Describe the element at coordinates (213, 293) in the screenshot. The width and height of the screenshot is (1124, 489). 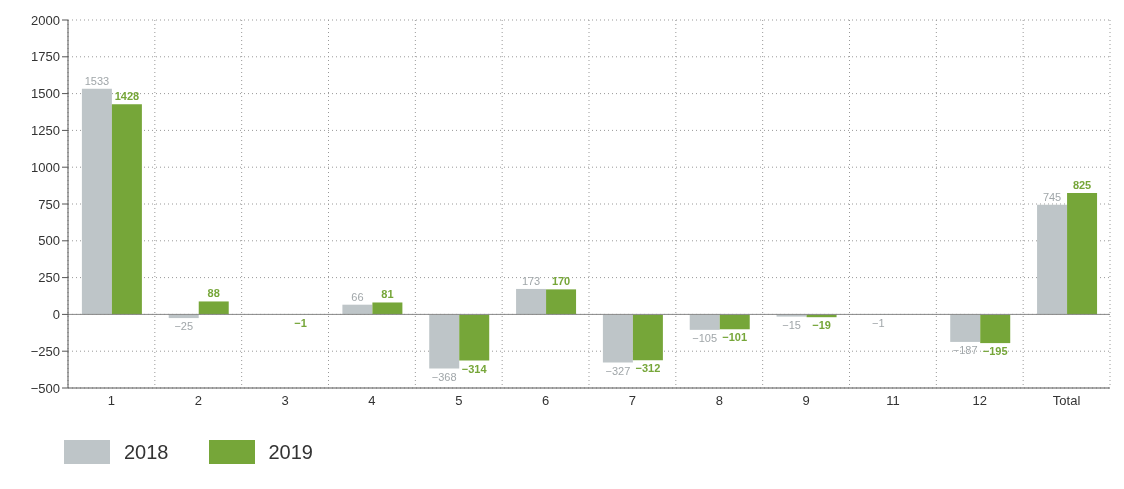
I see `data-label: 88` at that location.